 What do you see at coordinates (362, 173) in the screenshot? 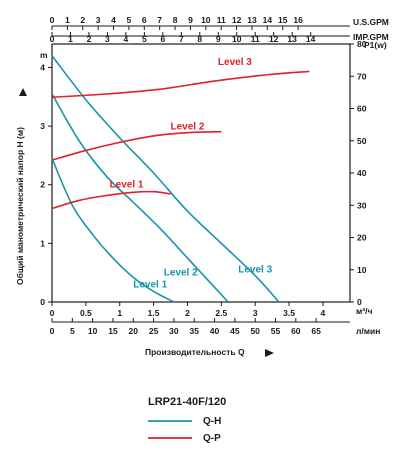
I see `y-right-tick-label: 40` at bounding box center [362, 173].